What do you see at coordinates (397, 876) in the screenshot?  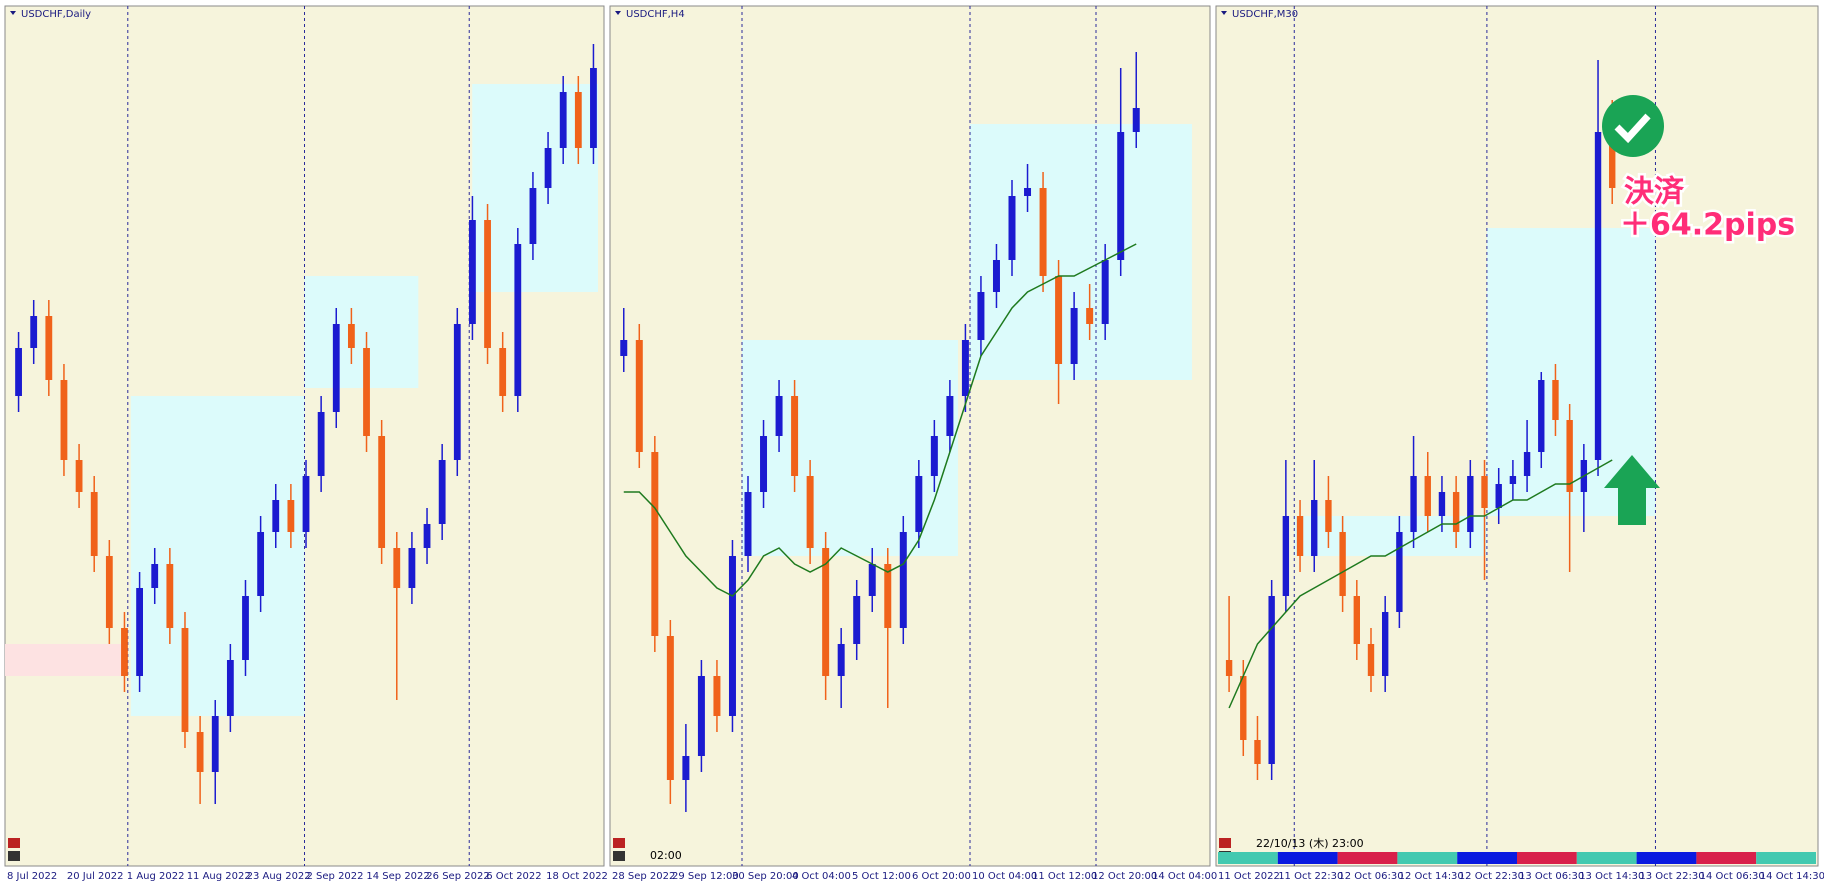 I see `x-axis-label: 14 Sep 2022` at bounding box center [397, 876].